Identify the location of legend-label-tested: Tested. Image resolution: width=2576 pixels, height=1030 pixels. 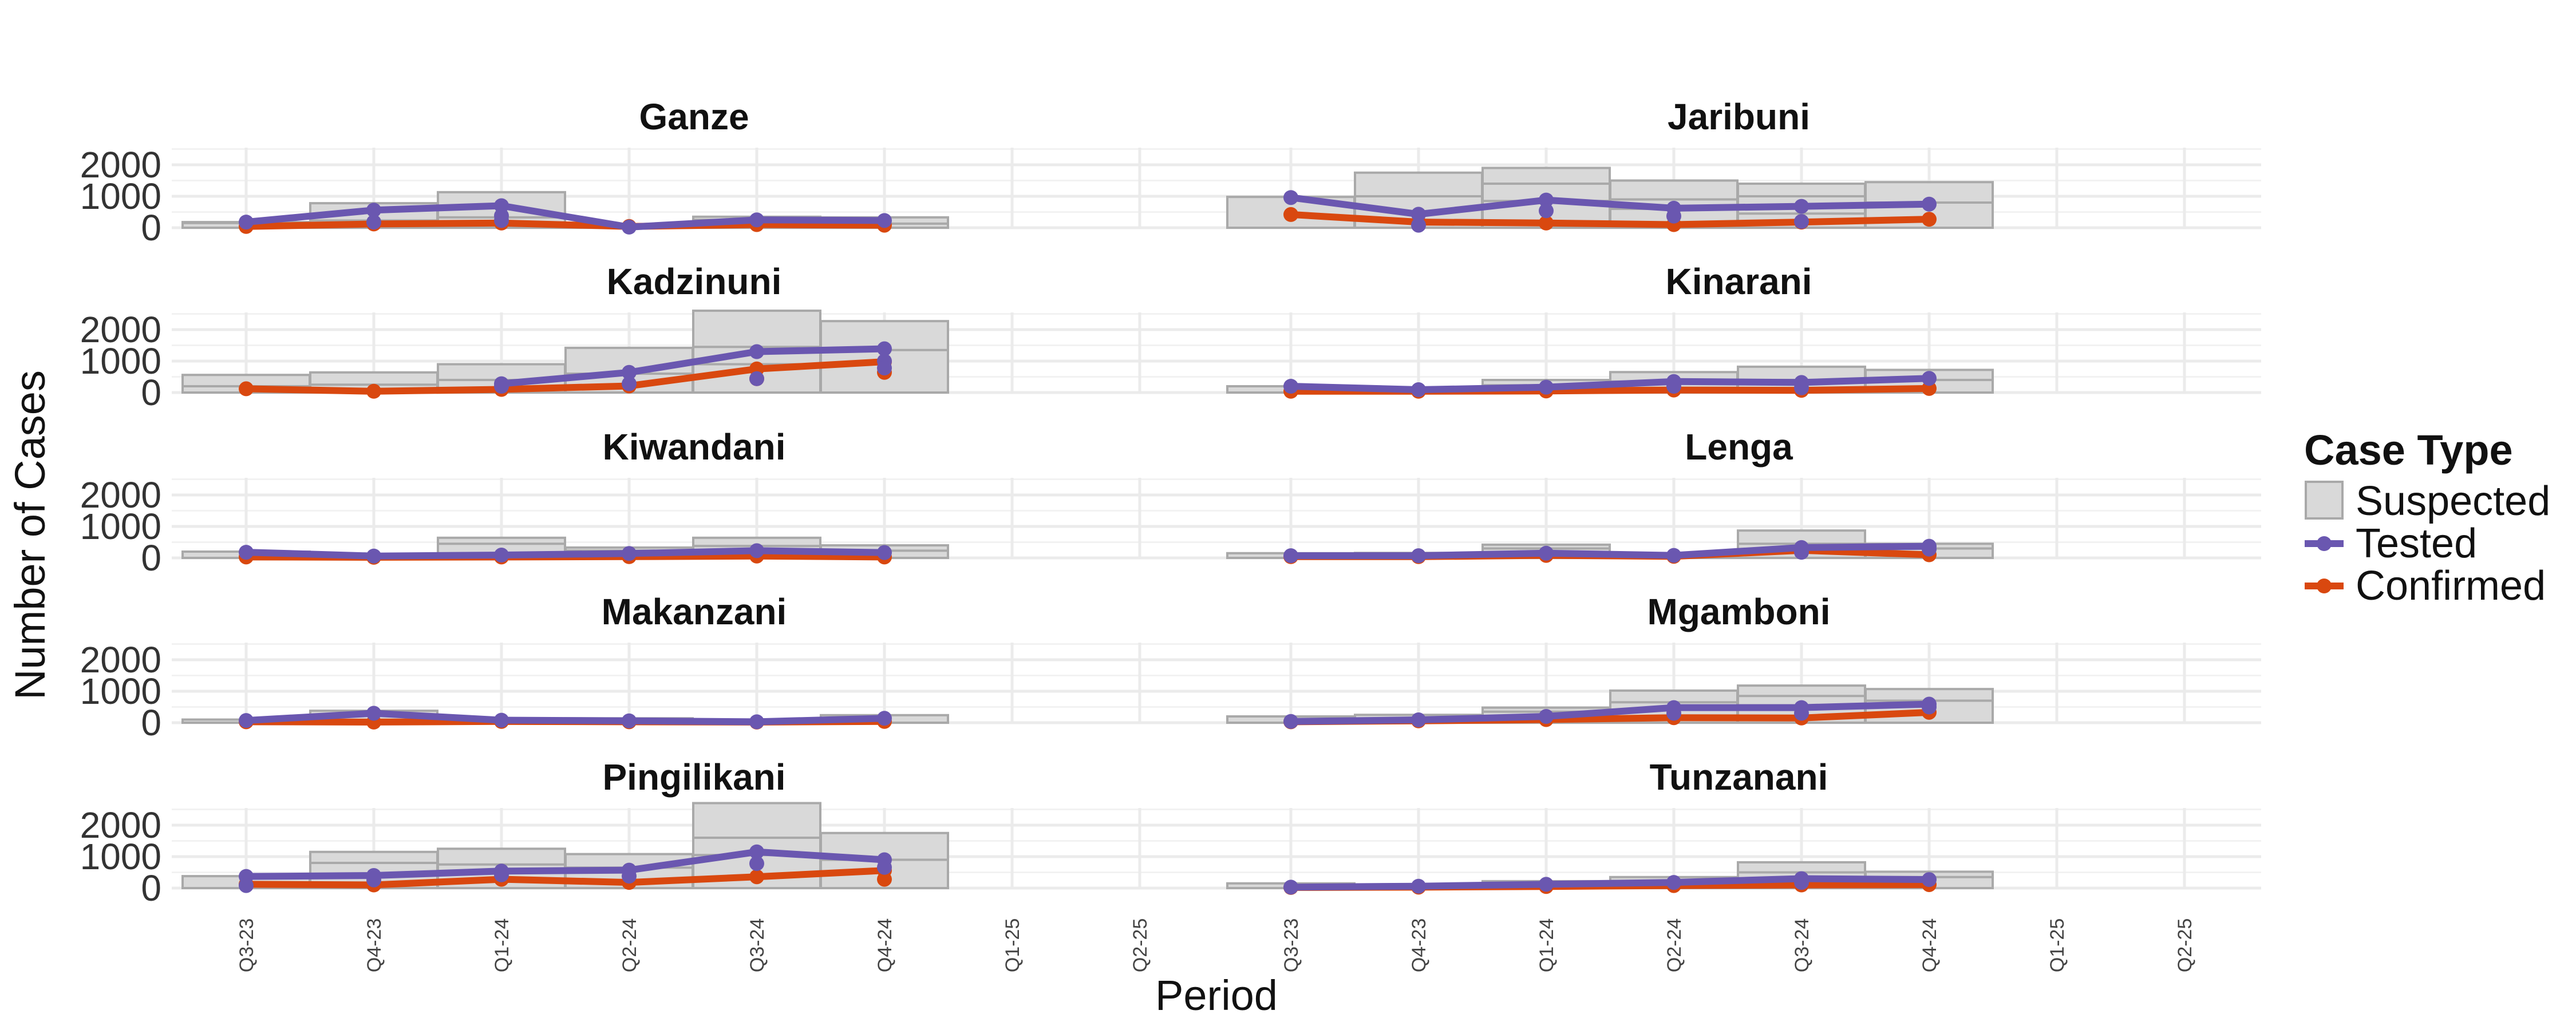
(2416, 543).